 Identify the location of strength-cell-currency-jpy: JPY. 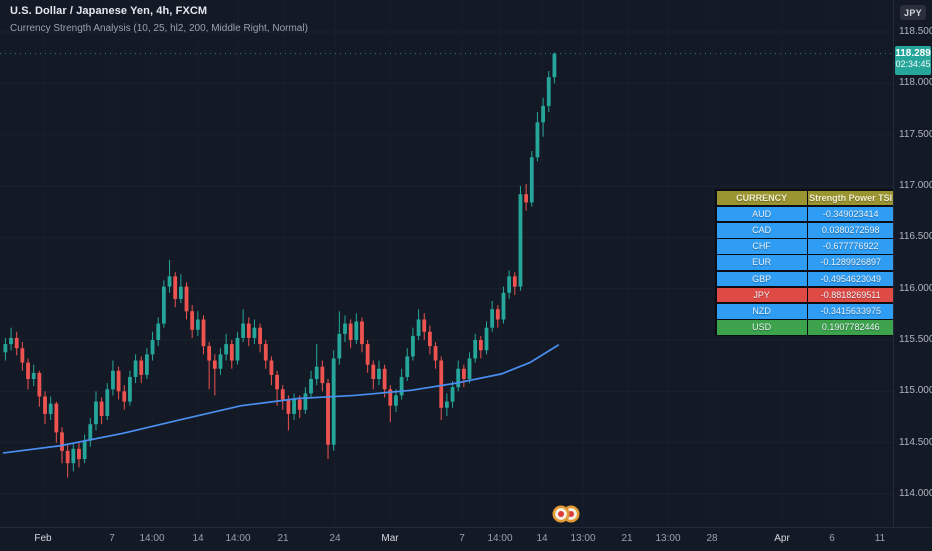
(761, 295).